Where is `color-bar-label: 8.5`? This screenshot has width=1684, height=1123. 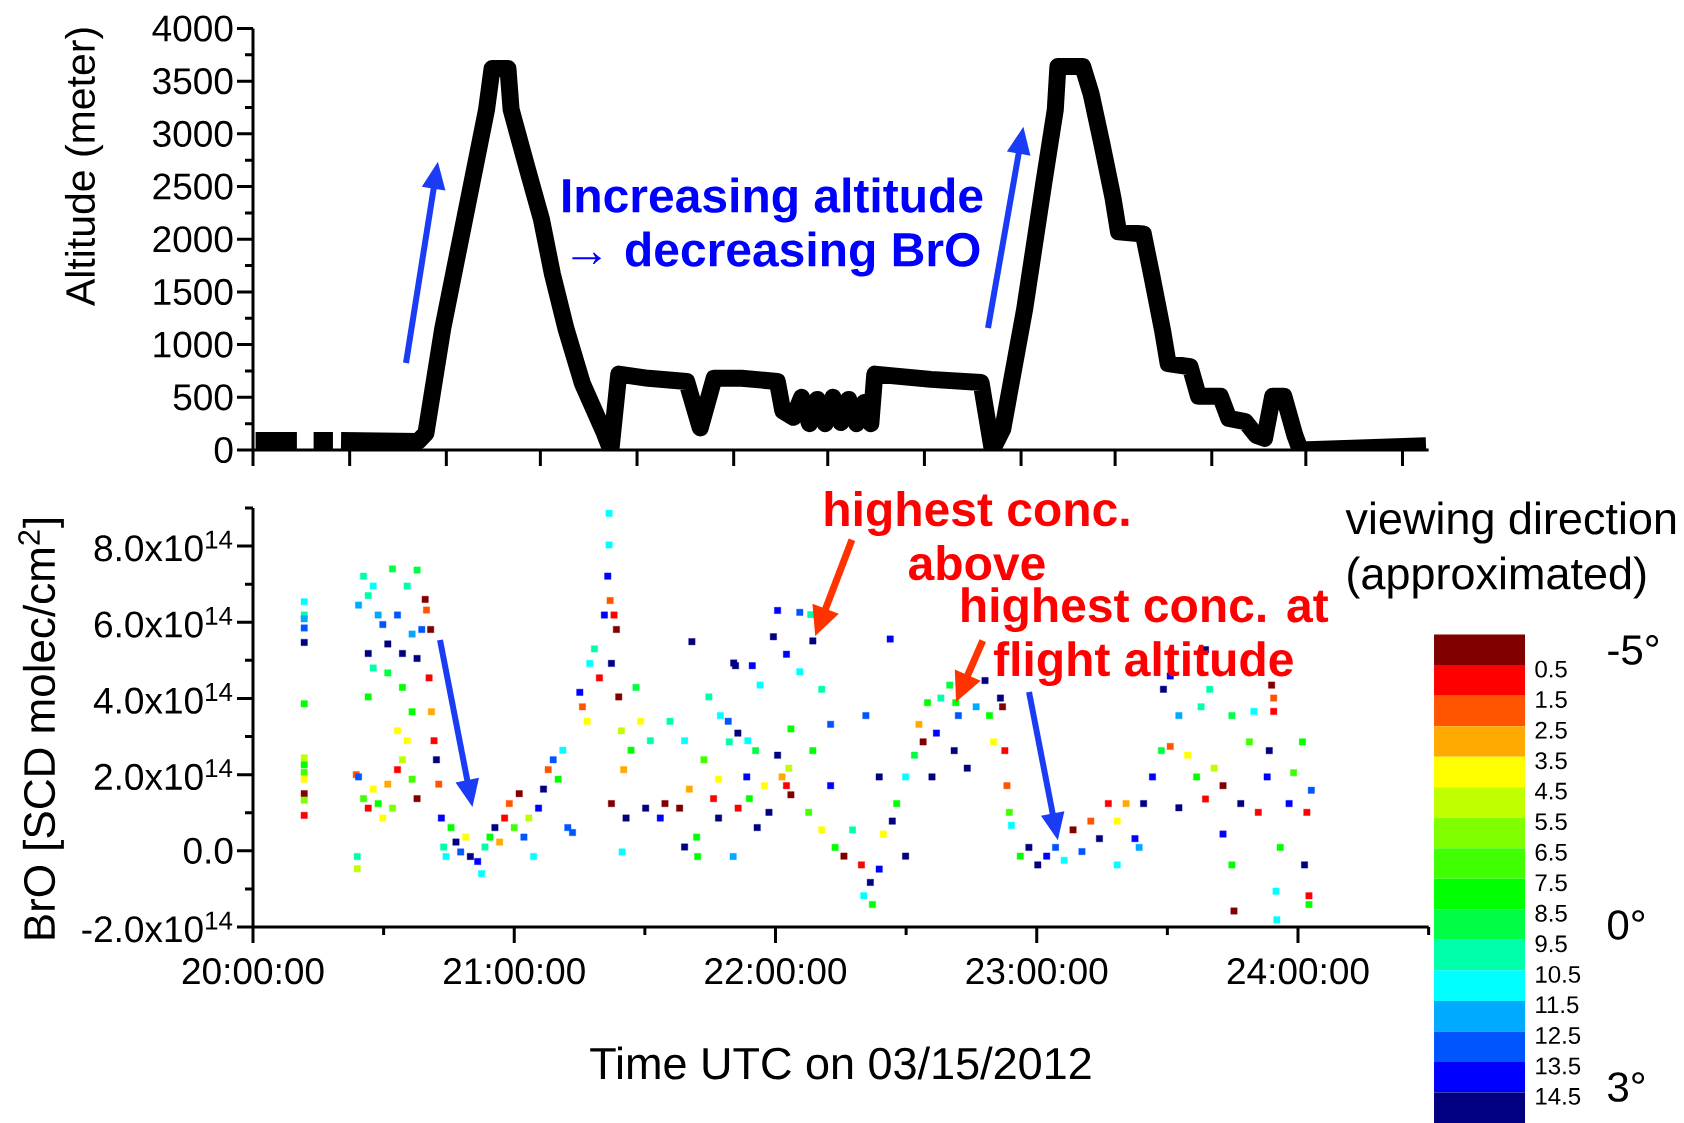
color-bar-label: 8.5 is located at coordinates (1551, 913).